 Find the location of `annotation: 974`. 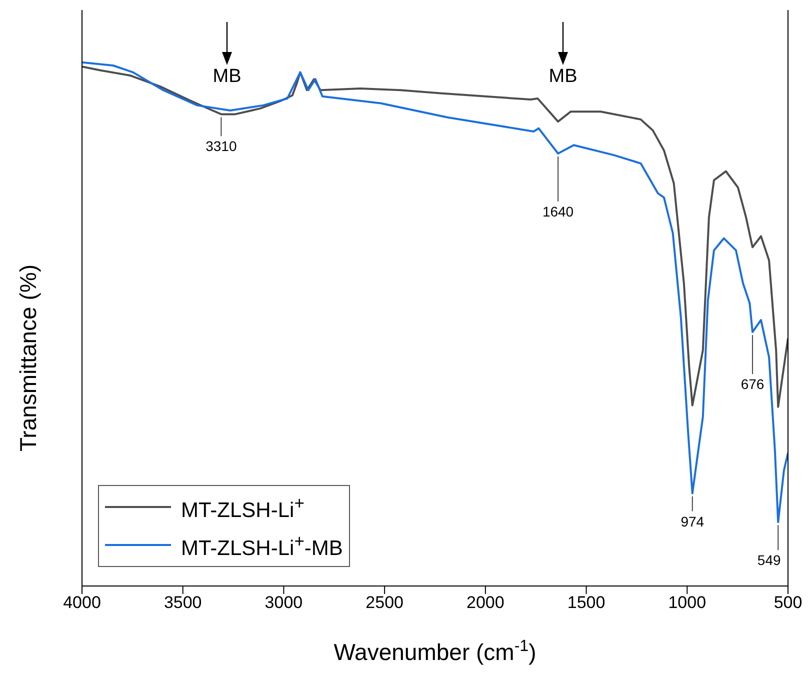

annotation: 974 is located at coordinates (692, 521).